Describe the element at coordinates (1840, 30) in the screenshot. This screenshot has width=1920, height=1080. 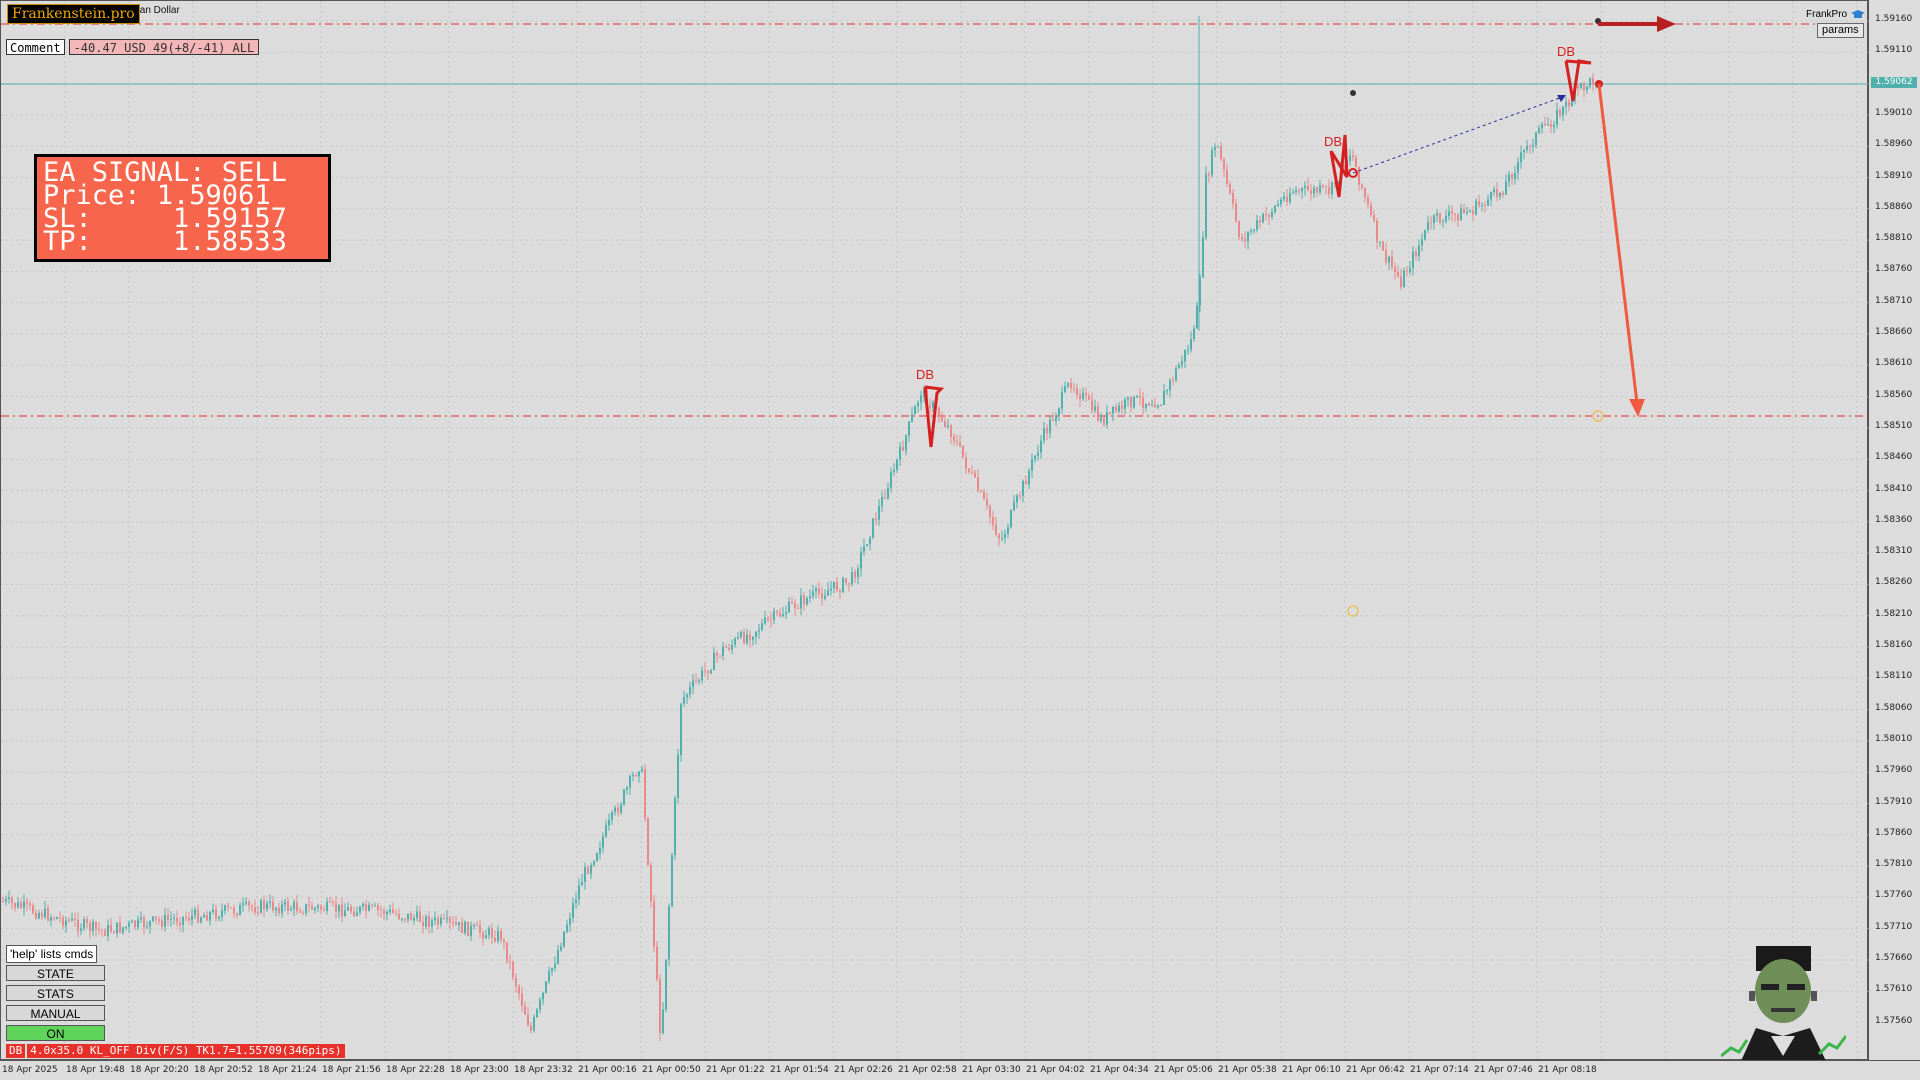
I see `params-button: params` at that location.